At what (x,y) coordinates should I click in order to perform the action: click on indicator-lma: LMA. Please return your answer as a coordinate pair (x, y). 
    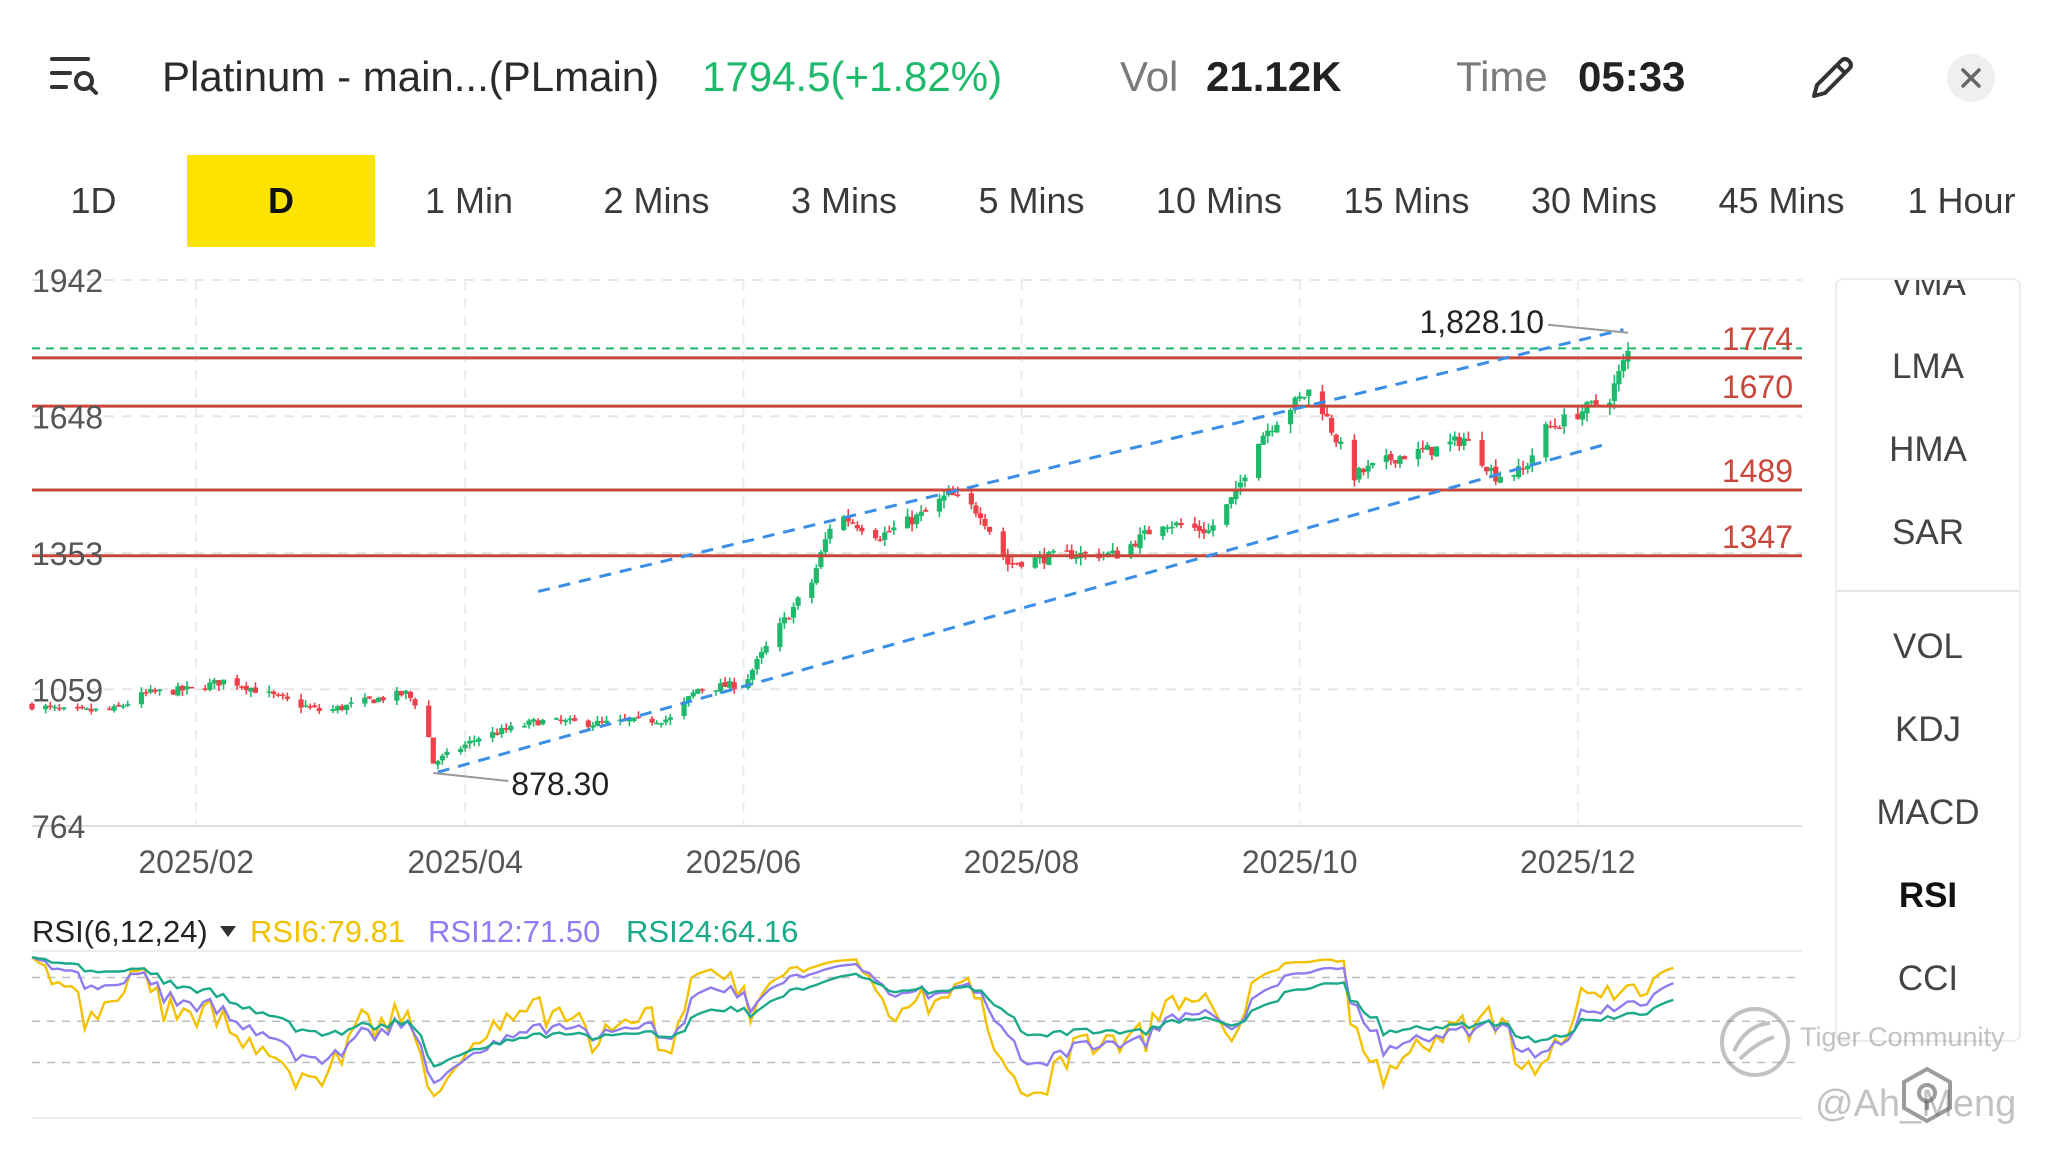
    Looking at the image, I should click on (1928, 366).